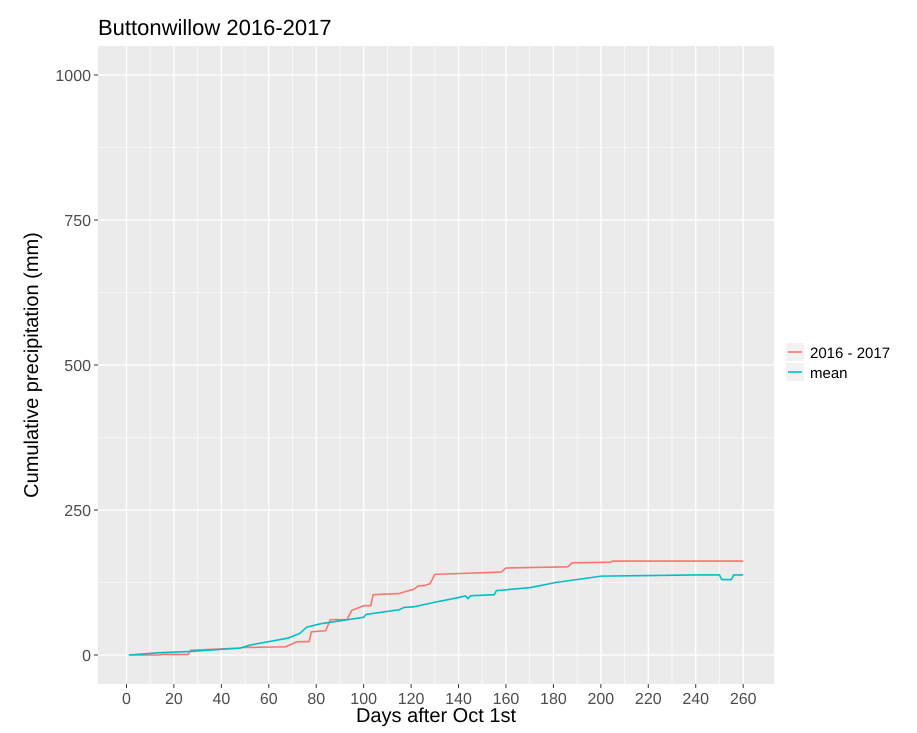  I want to click on x-tick-label: 180, so click(553, 699).